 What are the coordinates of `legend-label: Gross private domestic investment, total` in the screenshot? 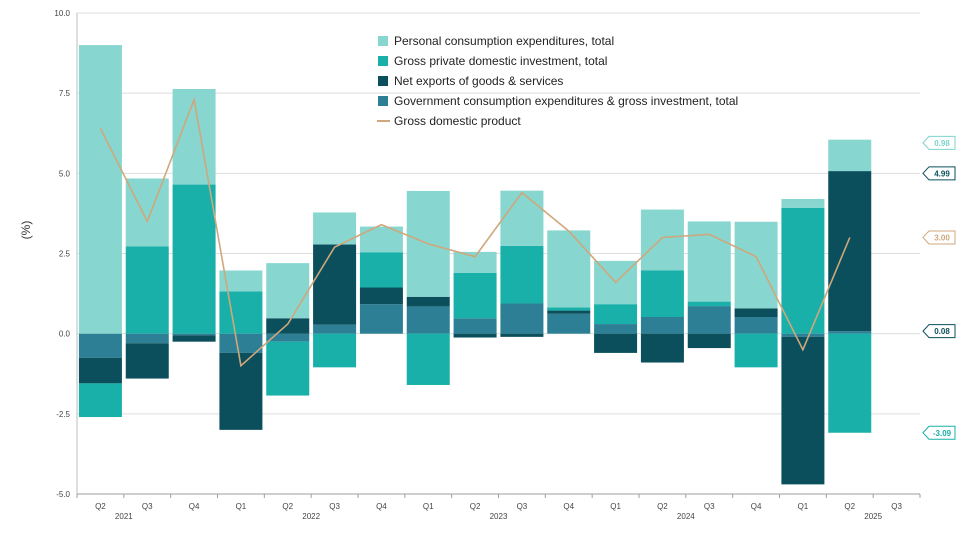 It's located at (500, 61).